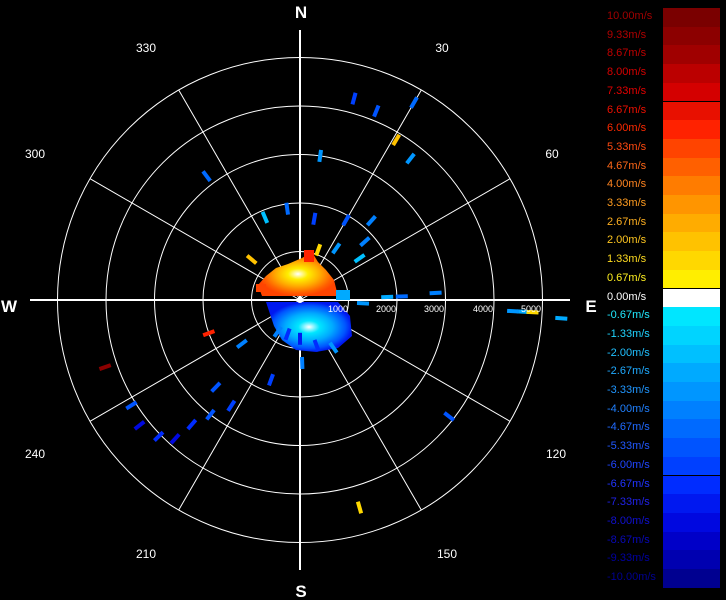 The width and height of the screenshot is (726, 600). What do you see at coordinates (627, 146) in the screenshot?
I see `colorbar-label: 5.33m/s` at bounding box center [627, 146].